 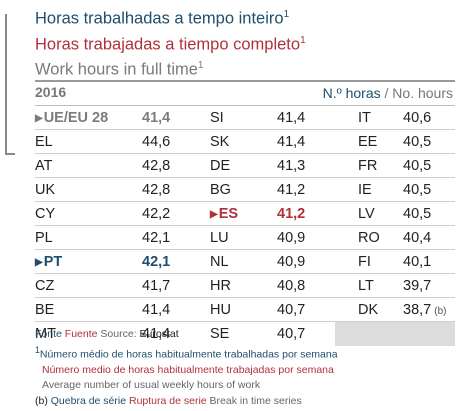 I want to click on country-cell: SE, so click(x=220, y=334).